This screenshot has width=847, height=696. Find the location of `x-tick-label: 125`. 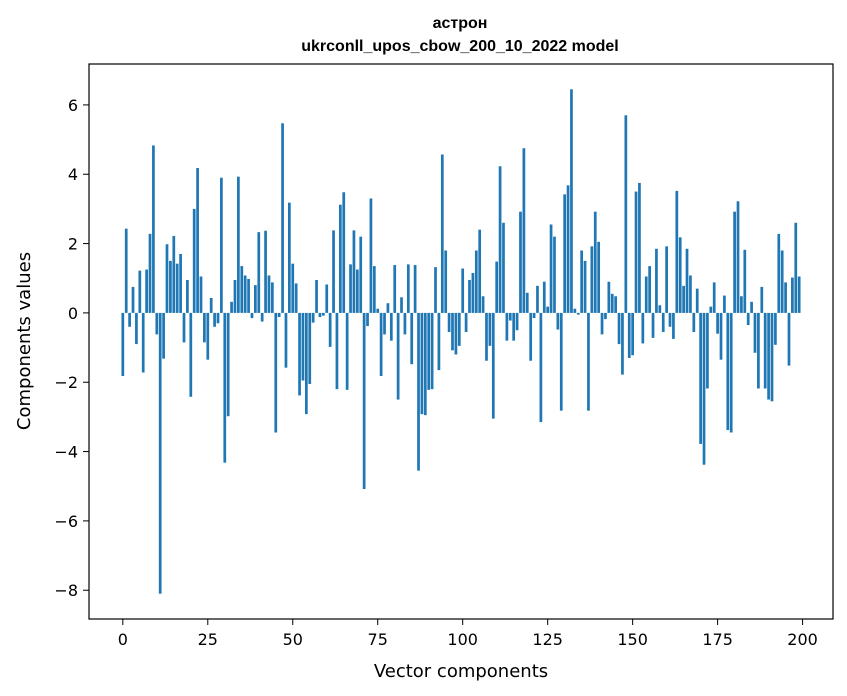

x-tick-label: 125 is located at coordinates (547, 639).